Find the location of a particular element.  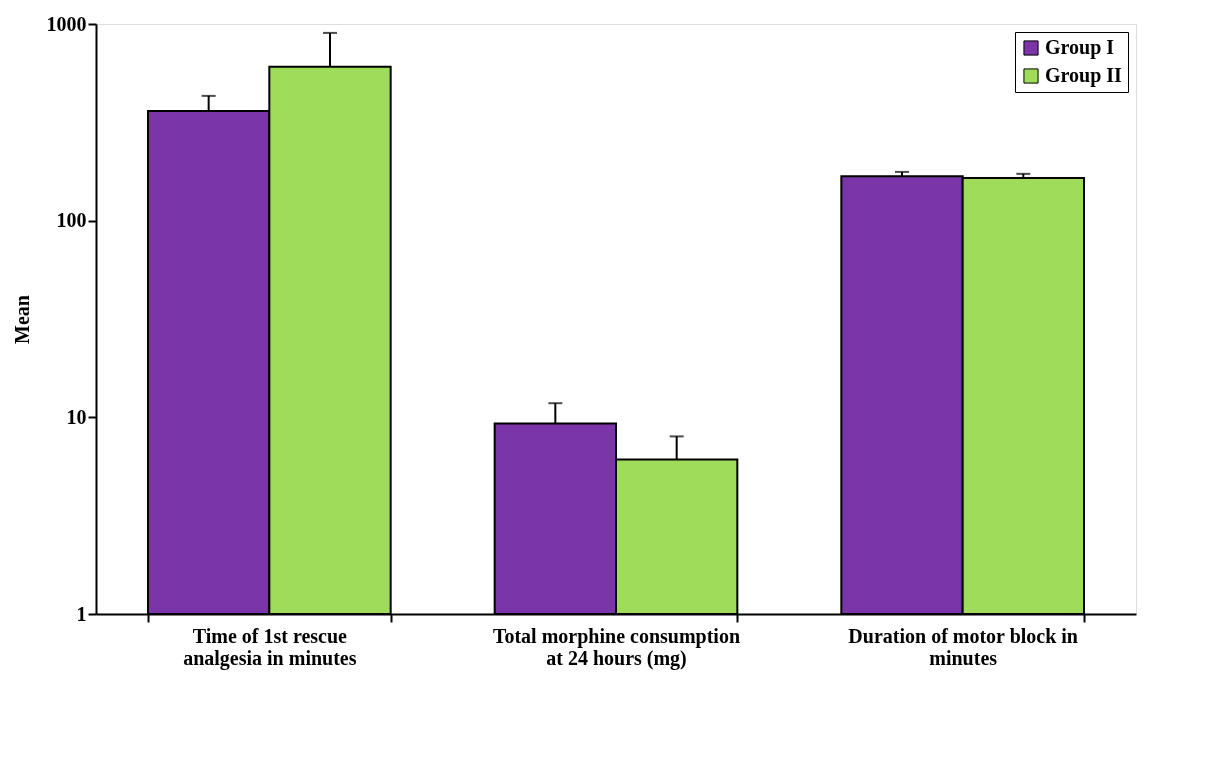

x-tick-label: Duration of motor block in minutes is located at coordinates (963, 646).